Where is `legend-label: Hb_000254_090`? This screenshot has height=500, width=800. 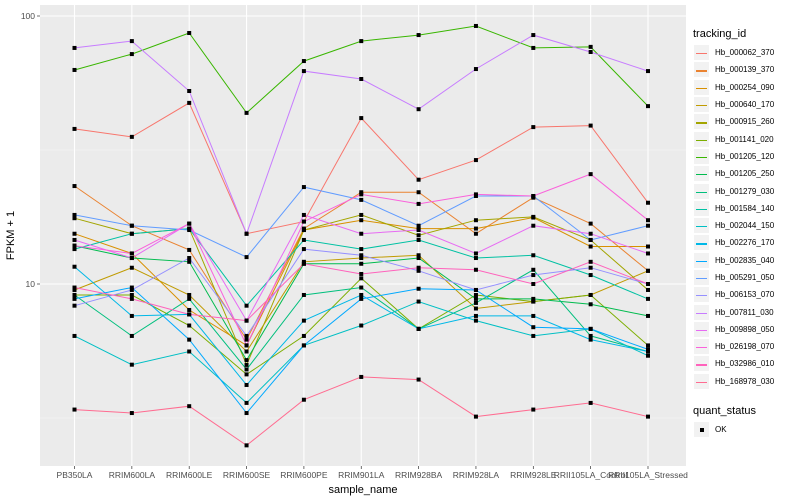
legend-label: Hb_000254_090 is located at coordinates (745, 87).